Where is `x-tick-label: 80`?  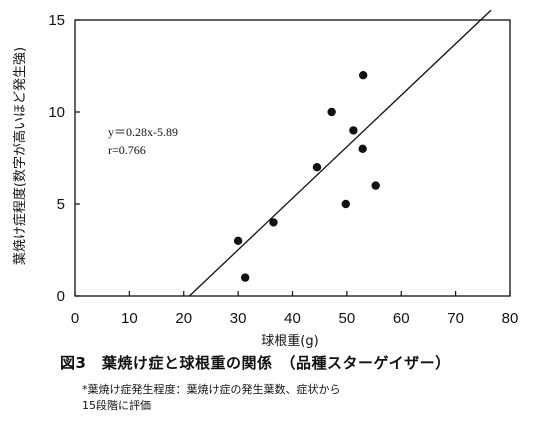
x-tick-label: 80 is located at coordinates (510, 318).